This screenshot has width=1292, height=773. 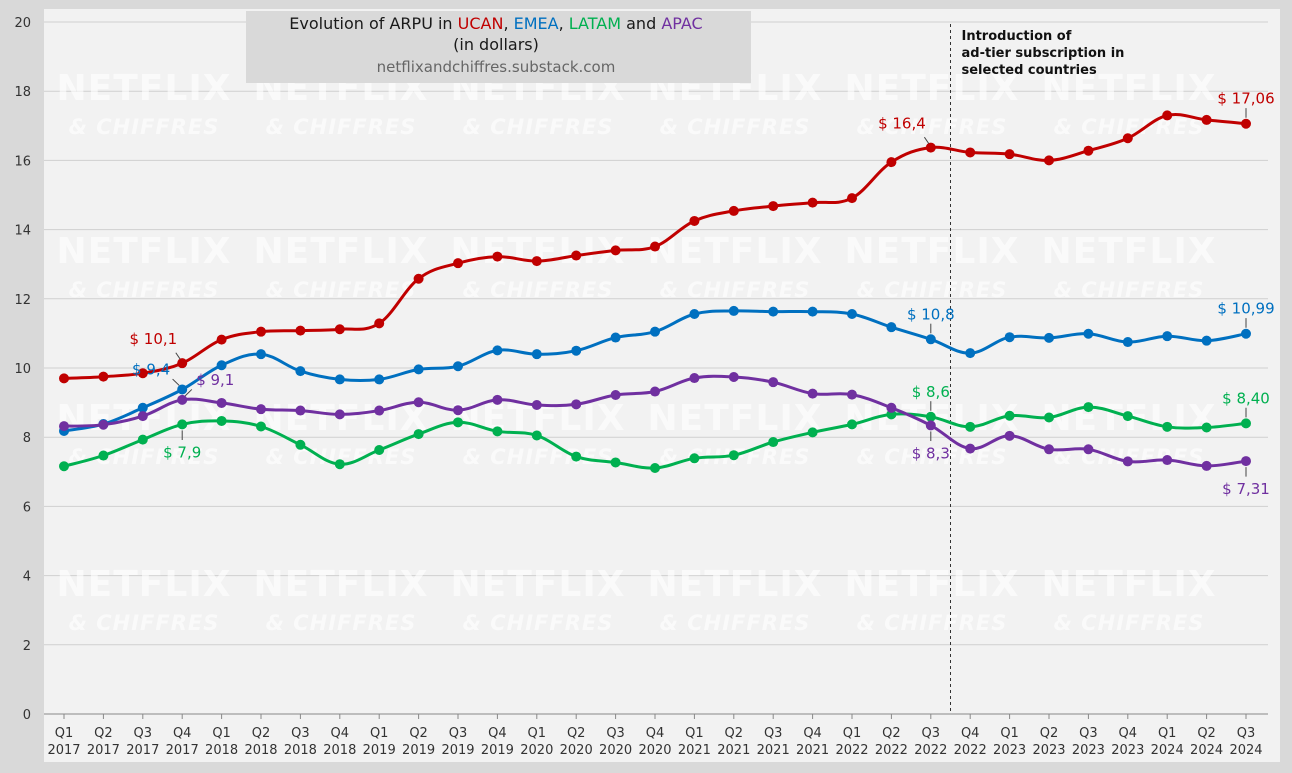 What do you see at coordinates (27, 507) in the screenshot?
I see `y-tick-label: 6` at bounding box center [27, 507].